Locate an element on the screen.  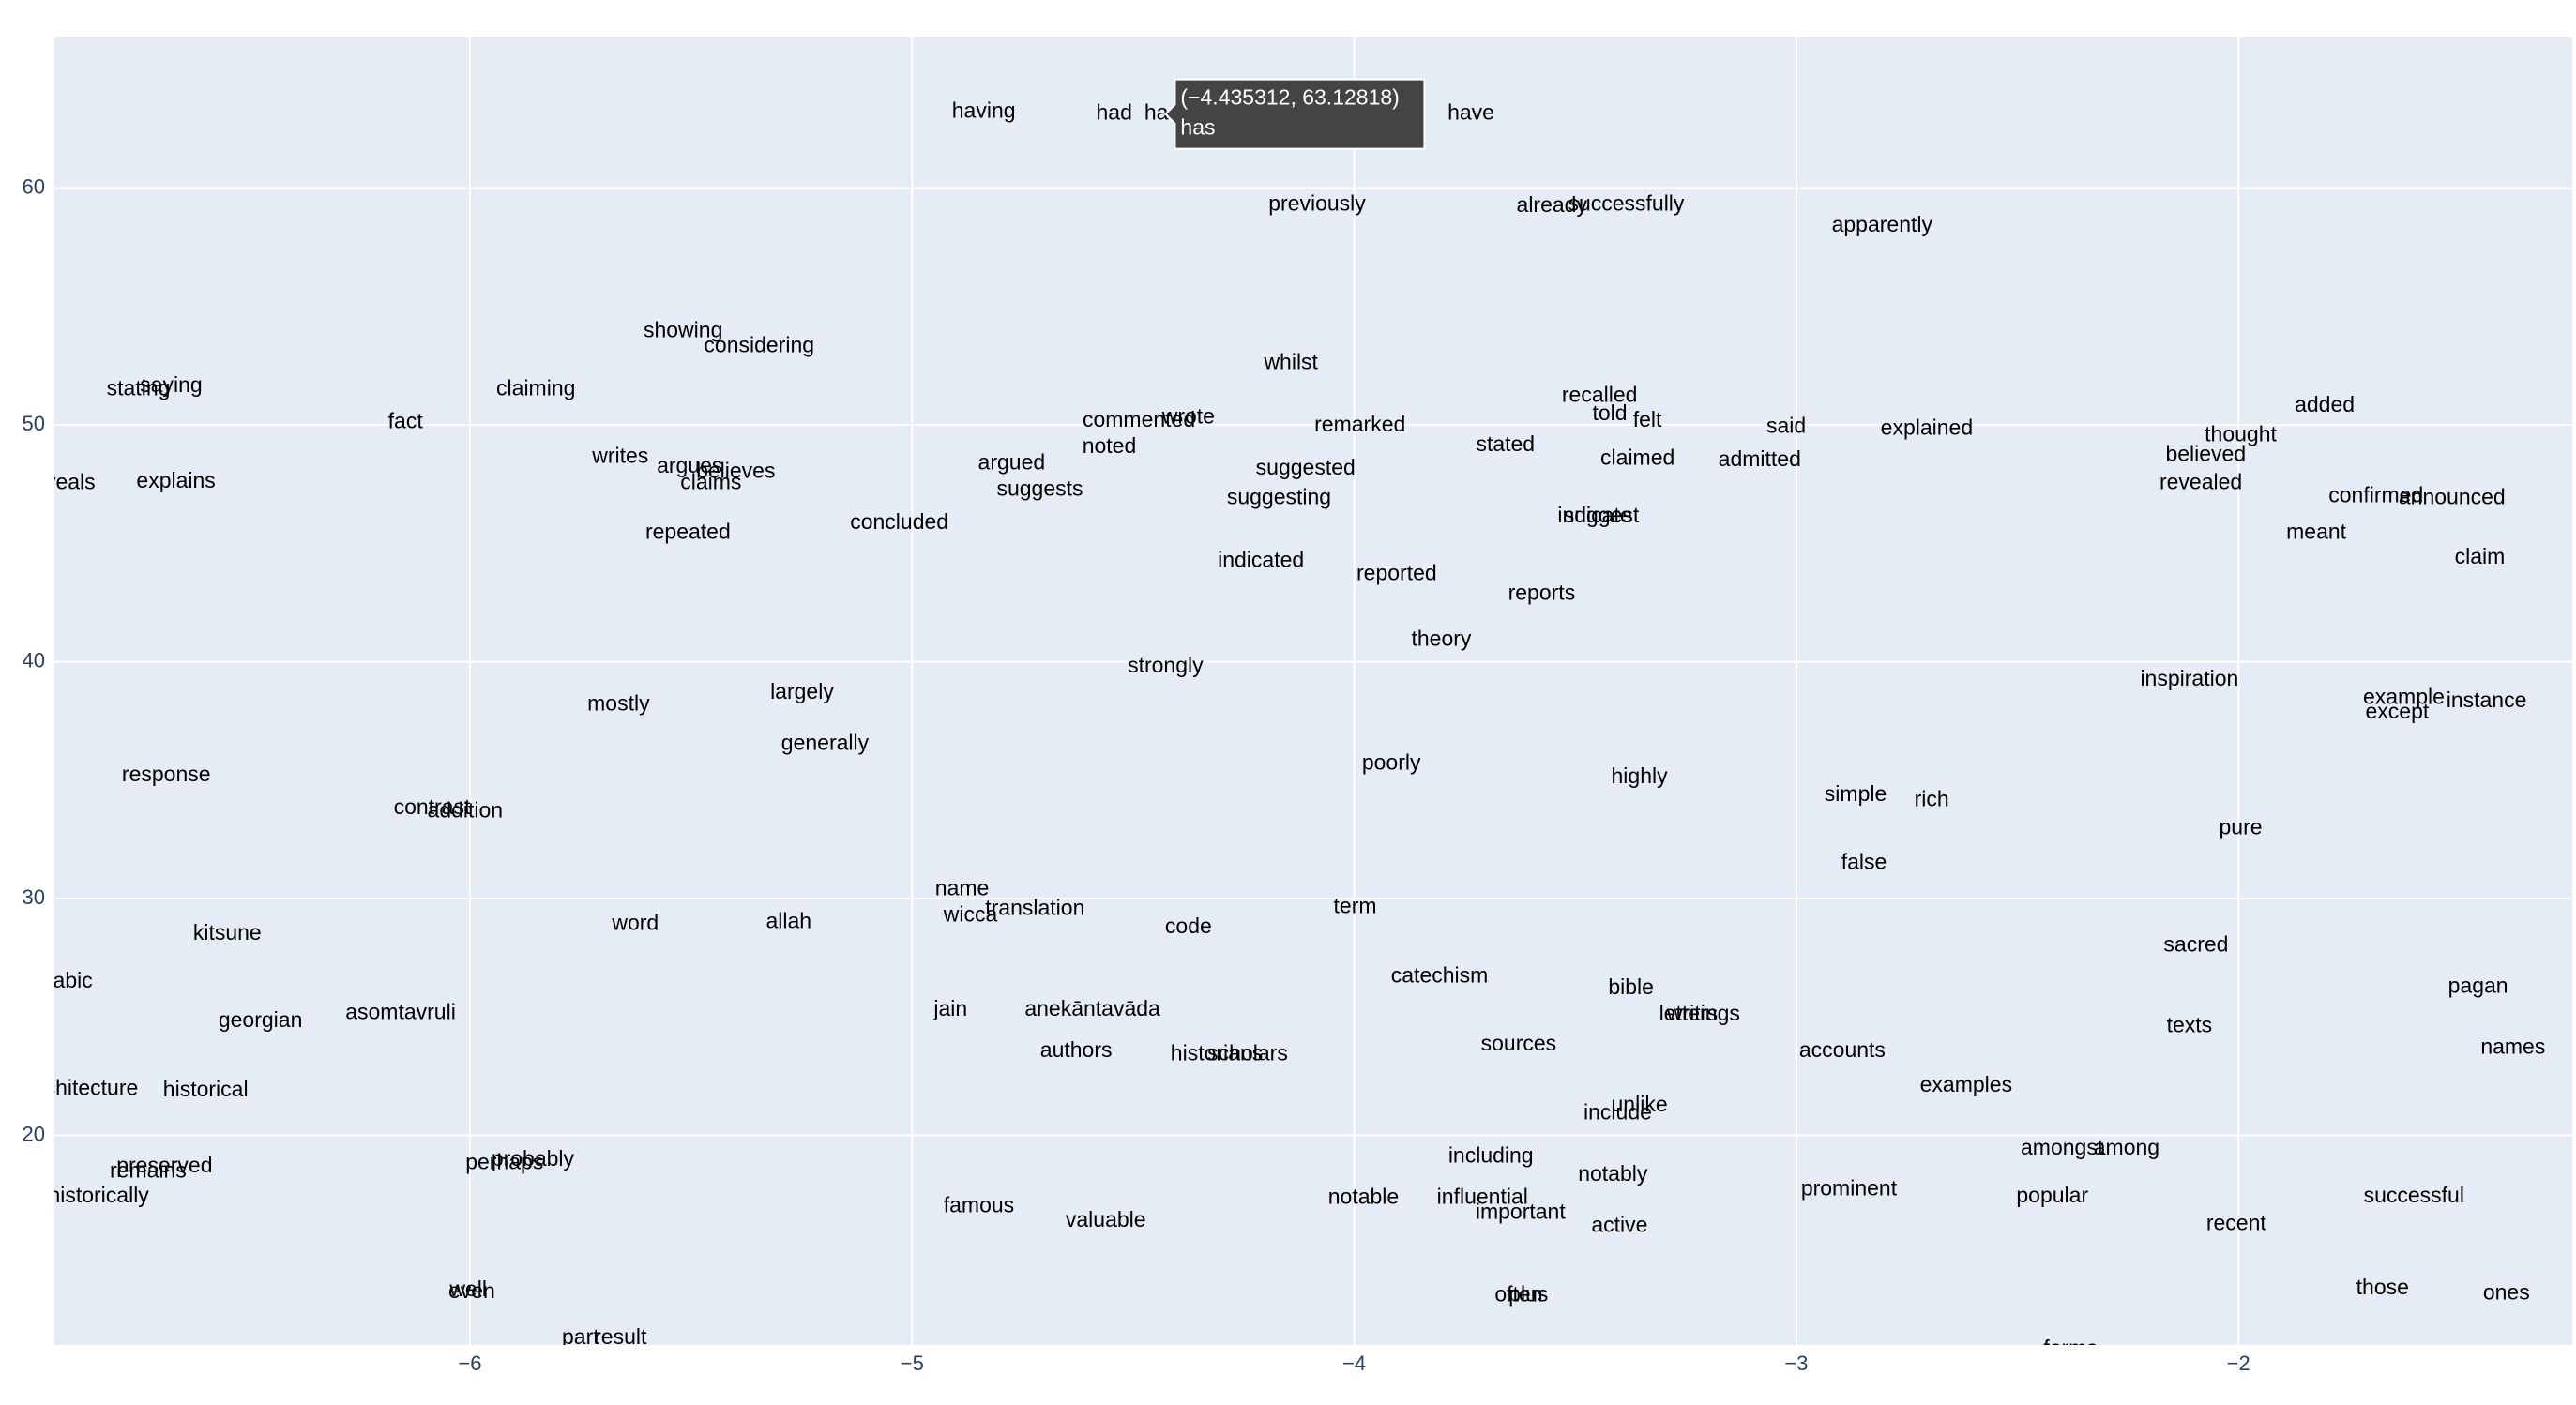
word-point: include is located at coordinates (1617, 1112).